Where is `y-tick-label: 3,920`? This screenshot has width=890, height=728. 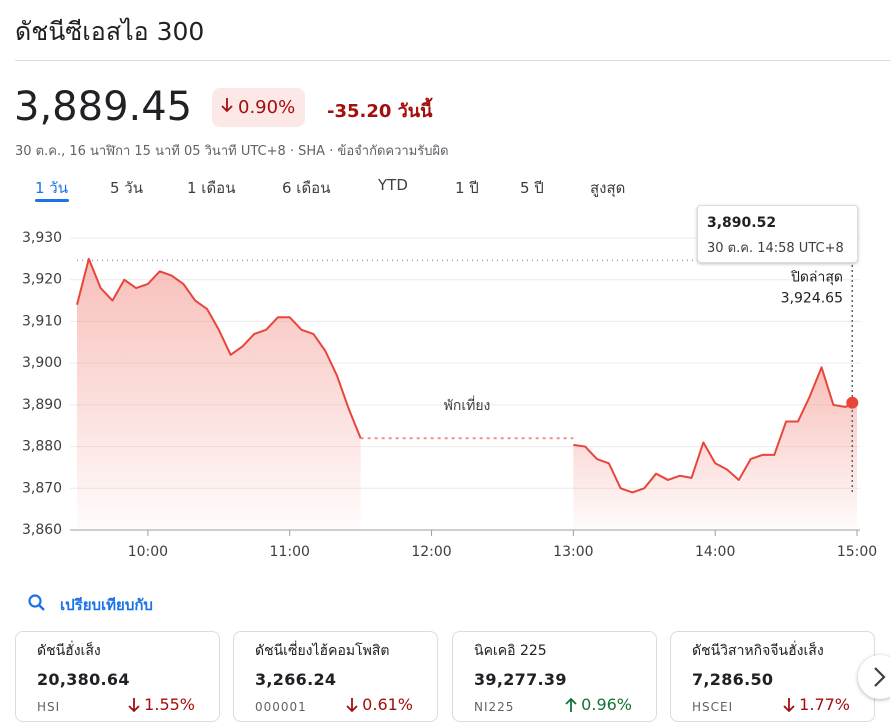
y-tick-label: 3,920 is located at coordinates (42, 280).